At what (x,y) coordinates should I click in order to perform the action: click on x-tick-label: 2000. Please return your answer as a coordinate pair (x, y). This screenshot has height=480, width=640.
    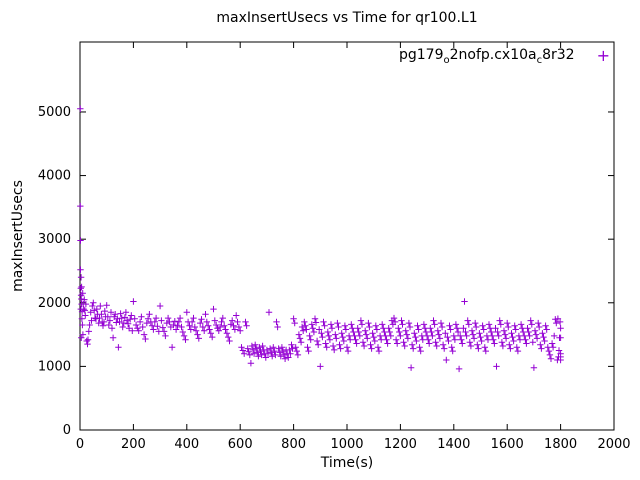
    Looking at the image, I should click on (613, 444).